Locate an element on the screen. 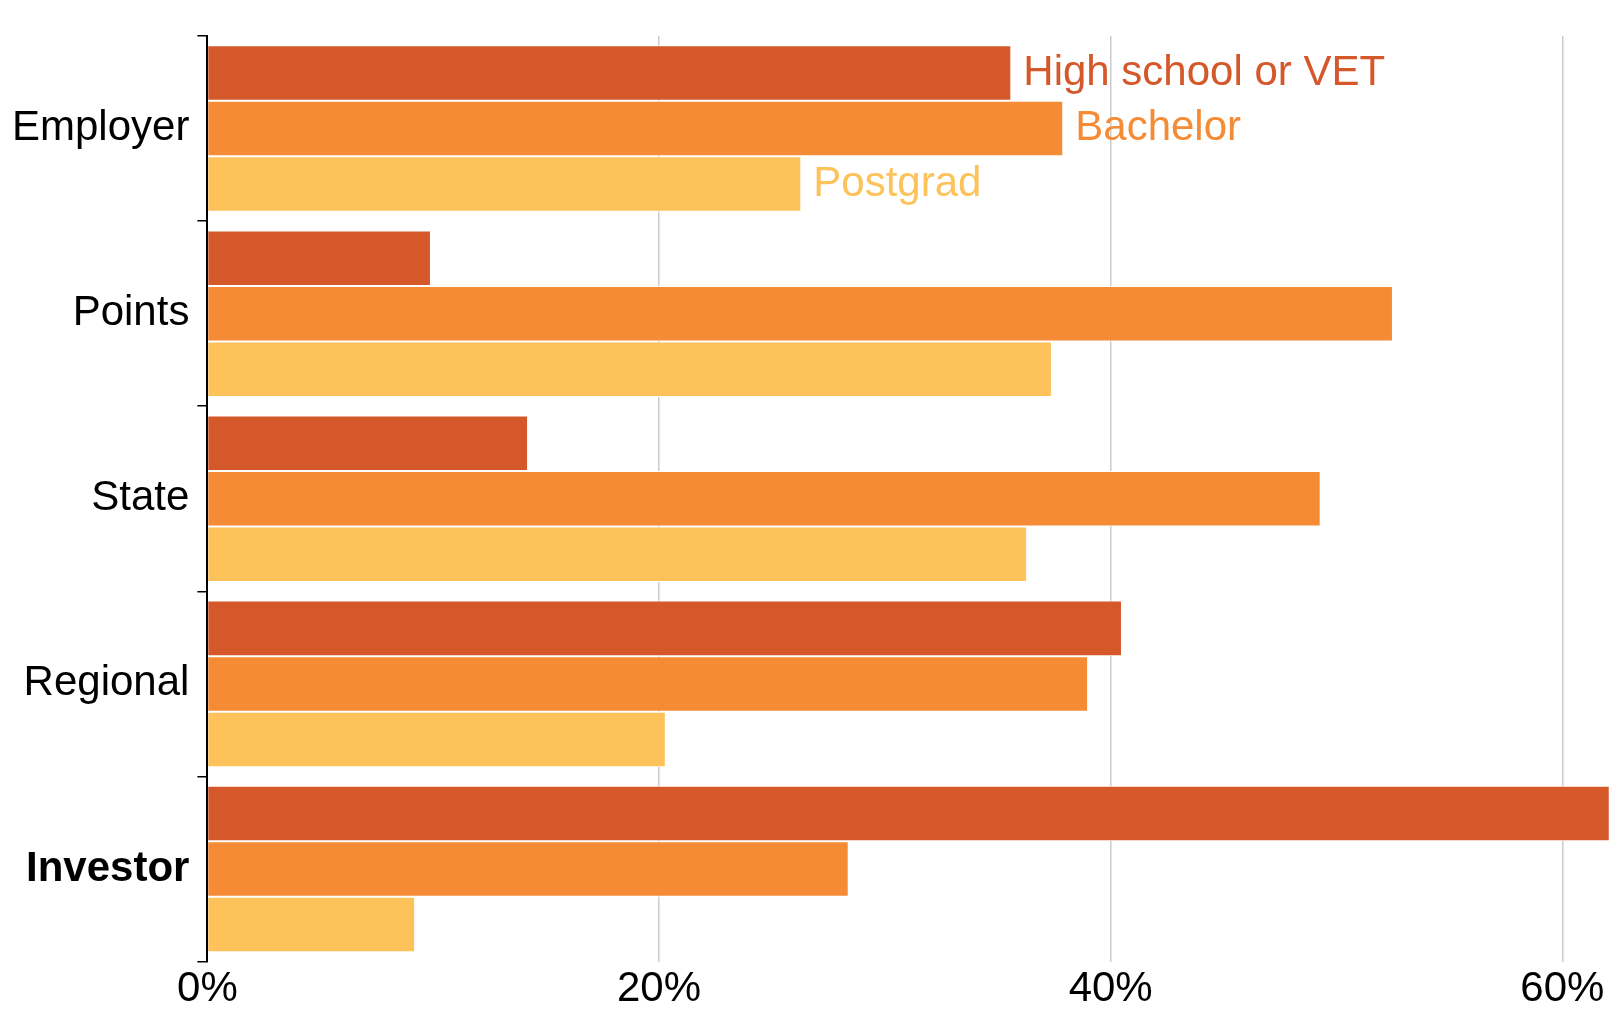 This screenshot has width=1624, height=1026. x-tick-label: 60% is located at coordinates (1562, 987).